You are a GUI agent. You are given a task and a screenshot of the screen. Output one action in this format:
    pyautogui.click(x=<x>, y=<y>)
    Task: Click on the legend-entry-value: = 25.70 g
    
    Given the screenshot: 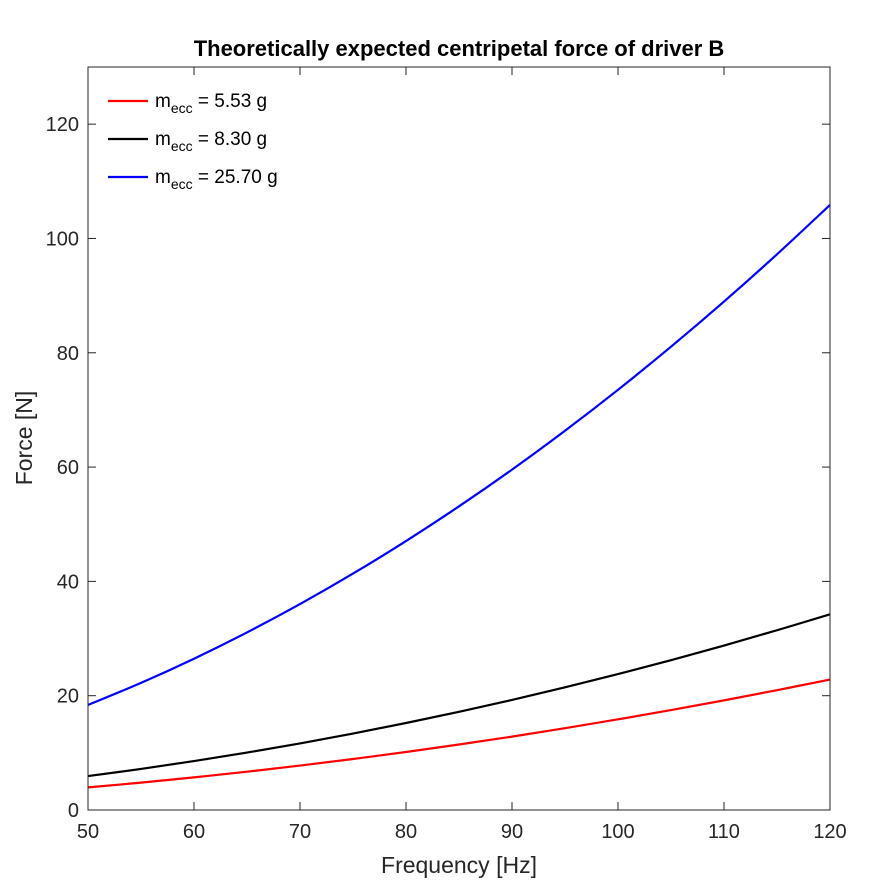 What is the action you would take?
    pyautogui.click(x=235, y=177)
    